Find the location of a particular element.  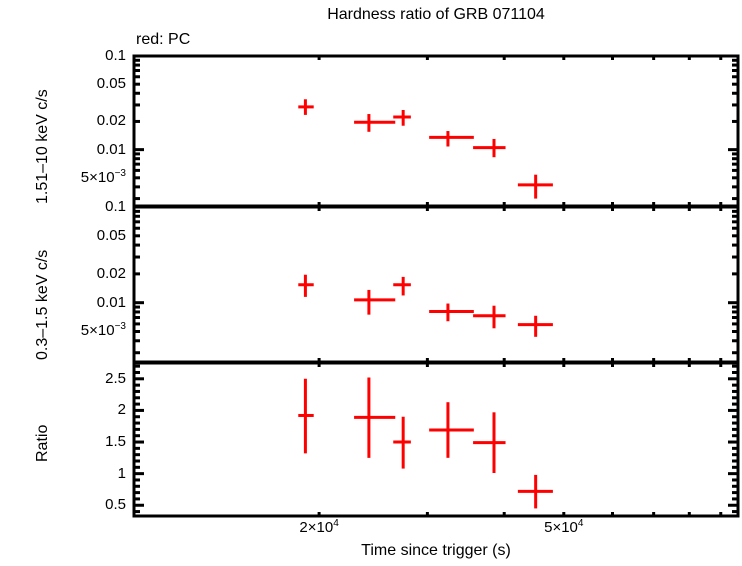

legend-note: red: PC is located at coordinates (163, 39).